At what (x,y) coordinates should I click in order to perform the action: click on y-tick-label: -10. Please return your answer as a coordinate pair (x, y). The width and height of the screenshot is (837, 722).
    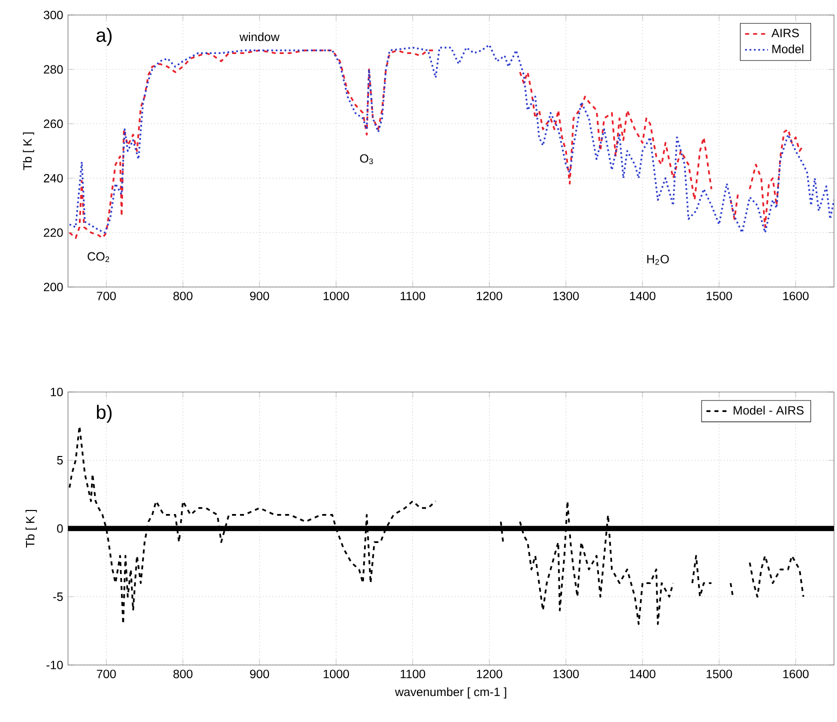
    Looking at the image, I should click on (54, 665).